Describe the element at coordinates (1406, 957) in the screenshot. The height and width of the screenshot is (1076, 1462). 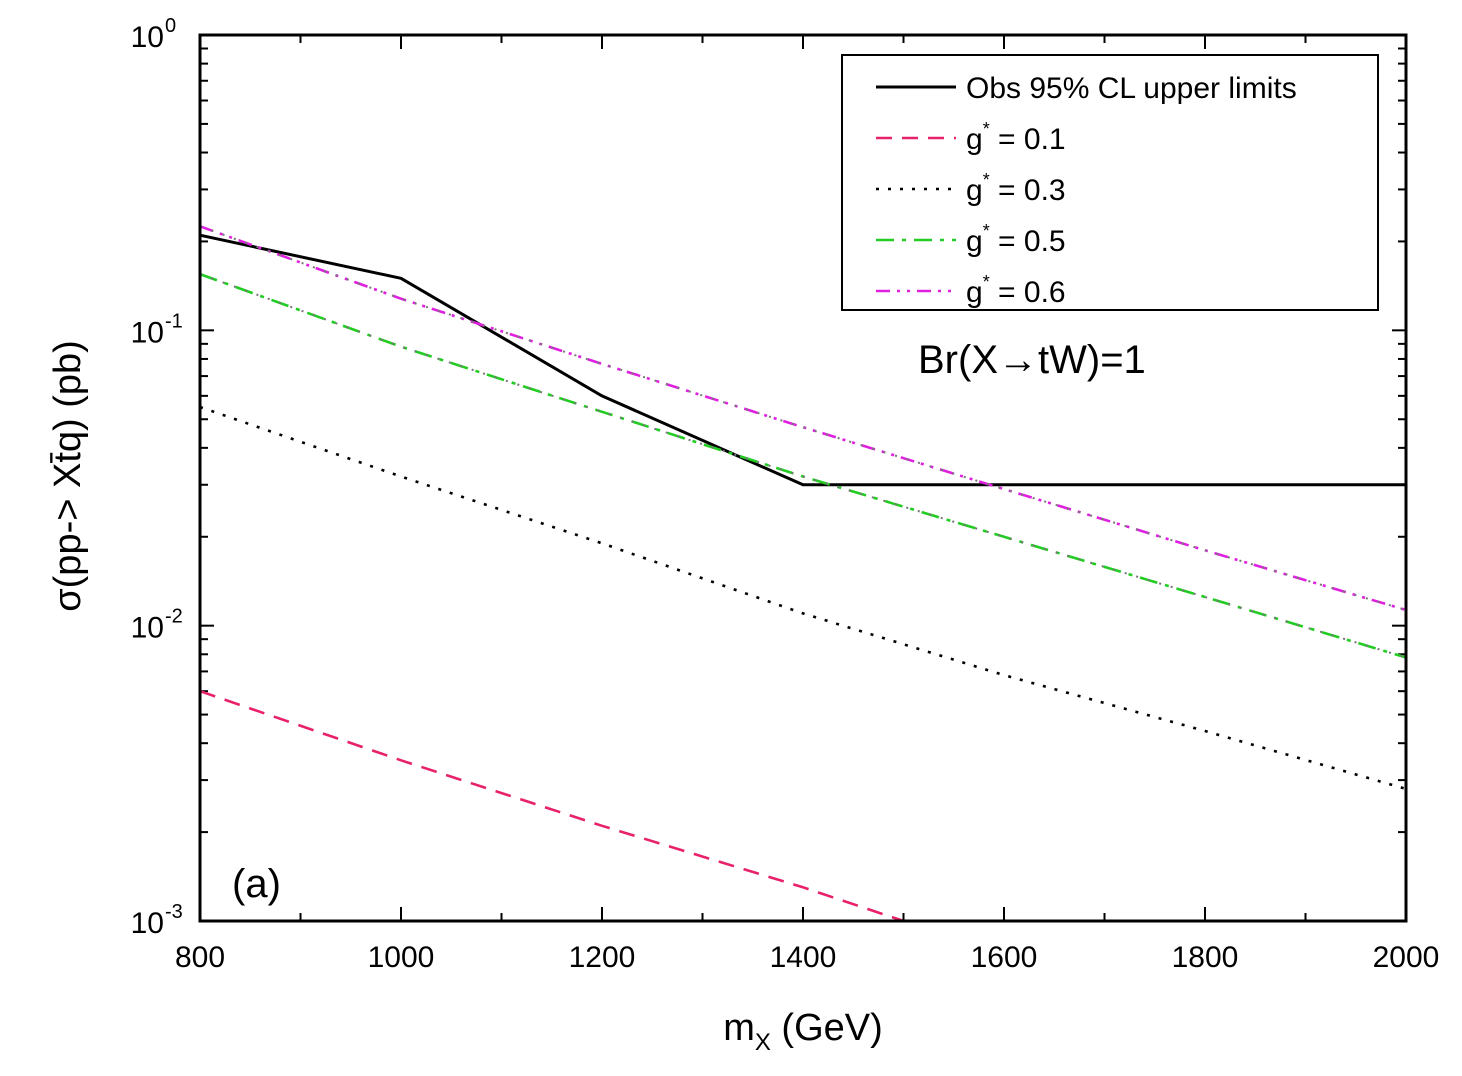
I see `x-tick-label: 2000` at that location.